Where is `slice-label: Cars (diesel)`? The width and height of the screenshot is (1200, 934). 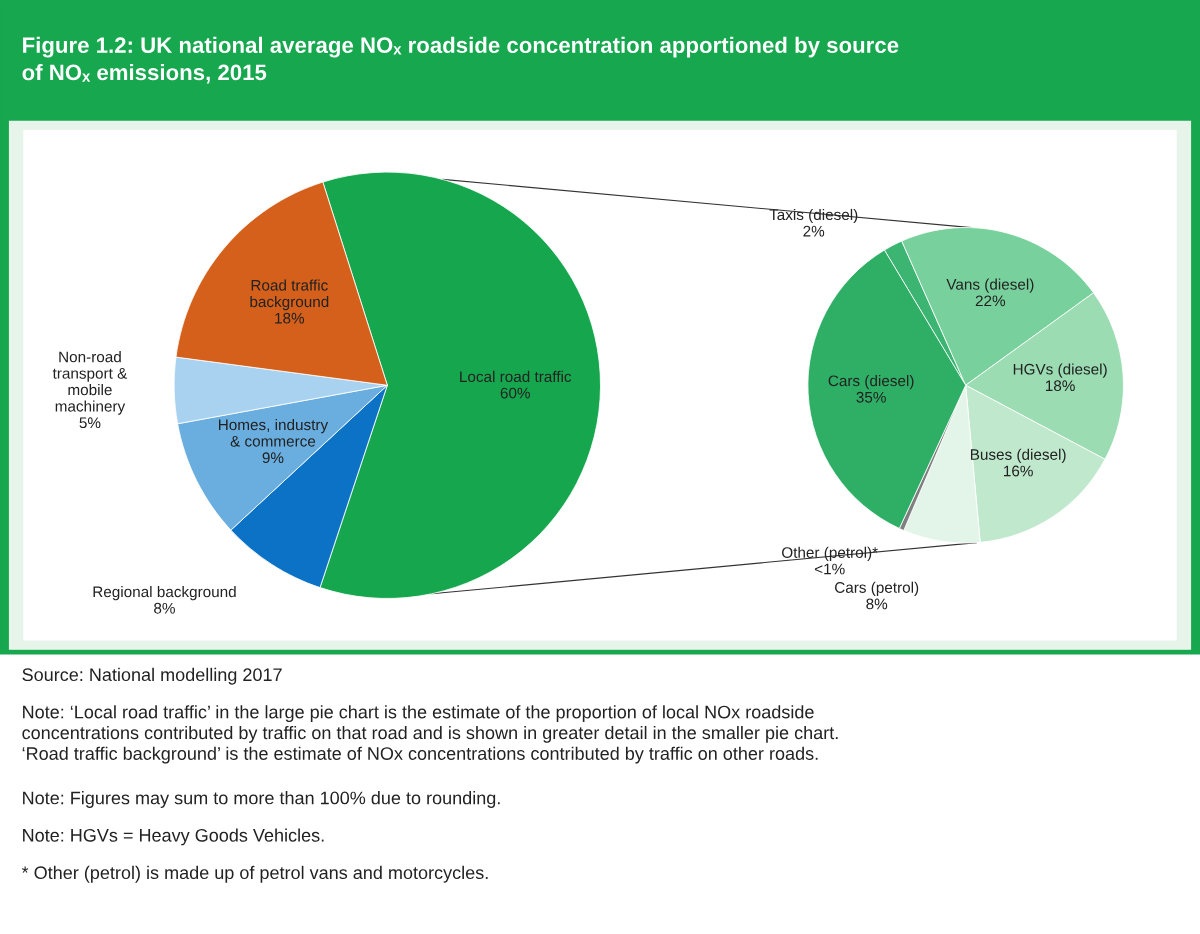
slice-label: Cars (diesel) is located at coordinates (871, 382).